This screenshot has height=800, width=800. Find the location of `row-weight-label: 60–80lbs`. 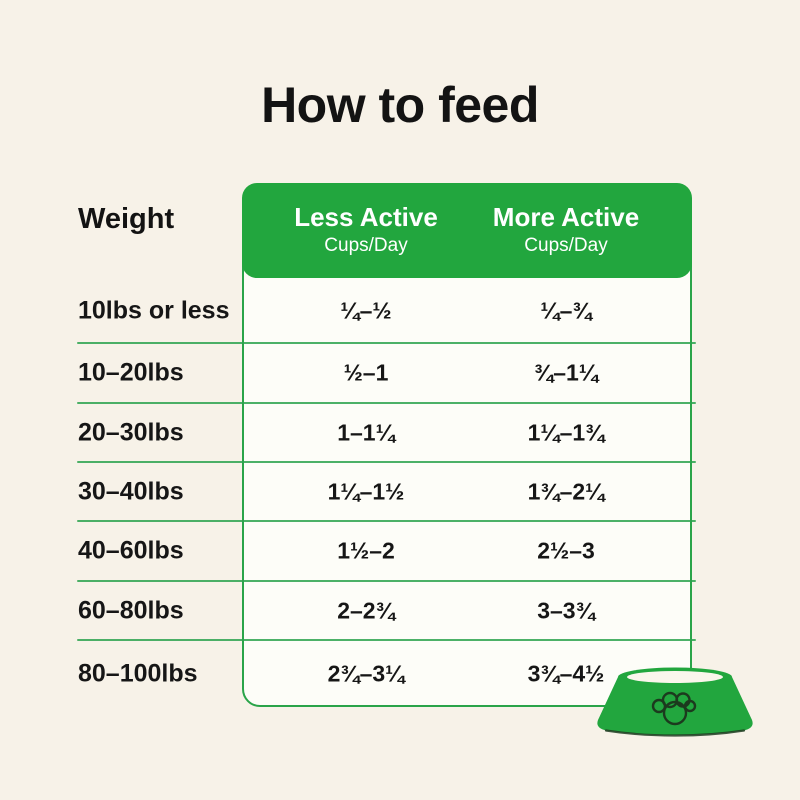

row-weight-label: 60–80lbs is located at coordinates (131, 610).